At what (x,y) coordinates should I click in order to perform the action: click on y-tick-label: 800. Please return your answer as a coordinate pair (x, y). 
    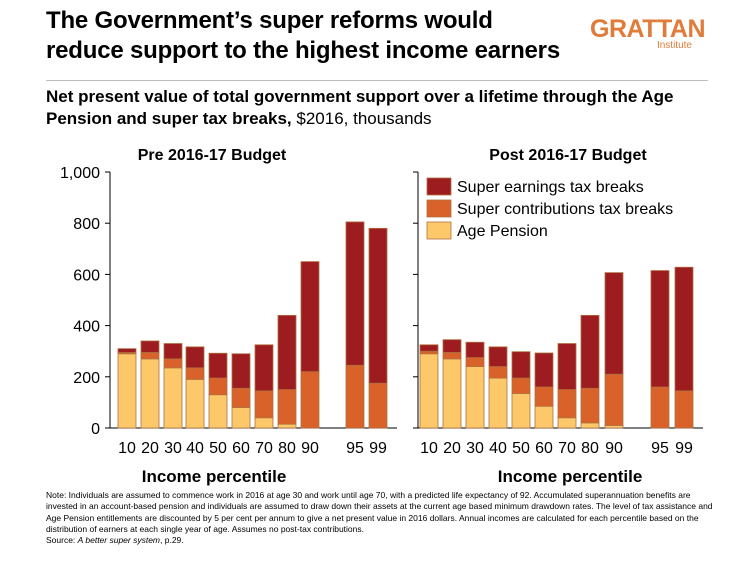
    Looking at the image, I should click on (86, 224).